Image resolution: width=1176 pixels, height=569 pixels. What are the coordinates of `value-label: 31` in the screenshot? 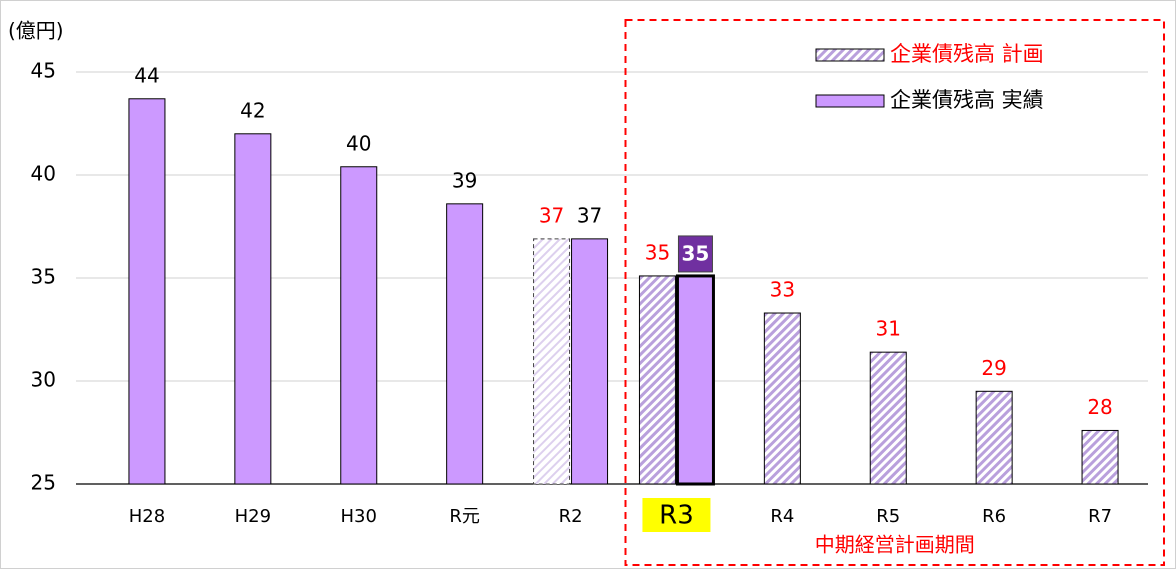 It's located at (888, 329).